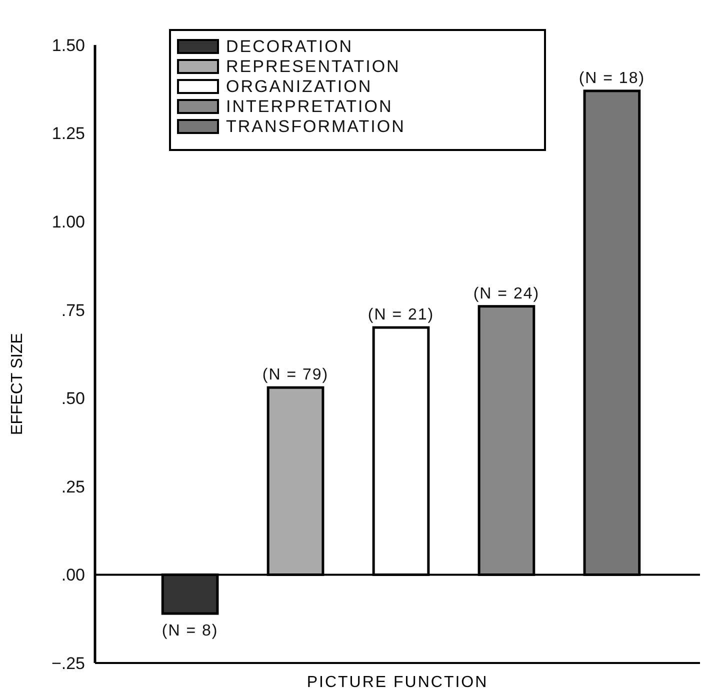 This screenshot has height=692, width=707. What do you see at coordinates (299, 86) in the screenshot?
I see `legend-label: ORGANIZATION` at bounding box center [299, 86].